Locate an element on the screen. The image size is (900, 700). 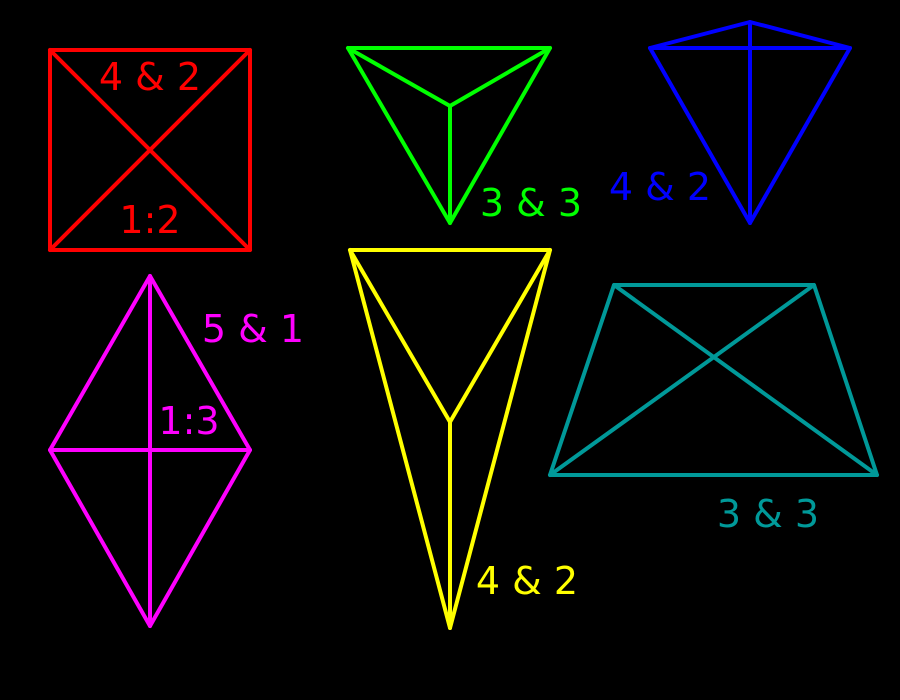
red-square-group: 4 & 2 1:2 is located at coordinates (150, 150).